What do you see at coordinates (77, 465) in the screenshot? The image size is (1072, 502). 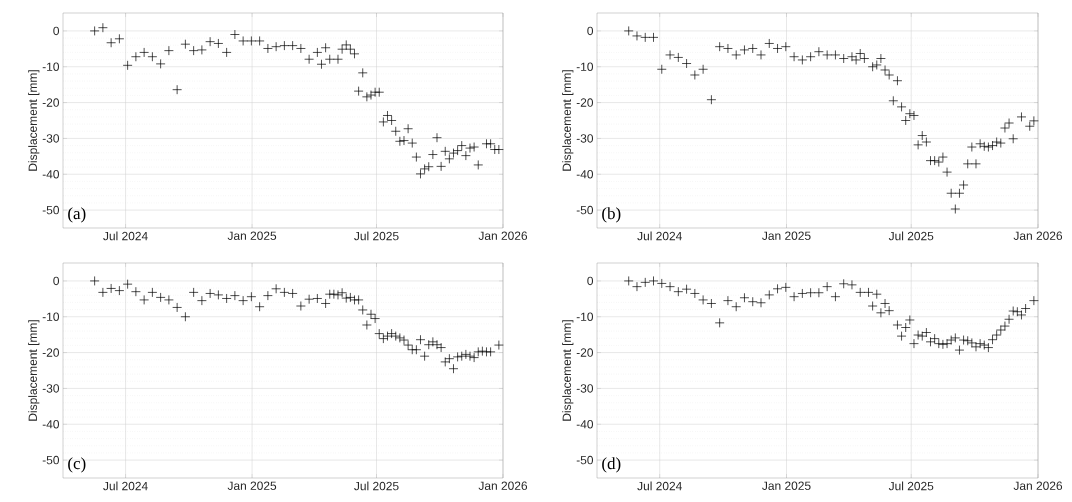 I see `annotation: (c)` at bounding box center [77, 465].